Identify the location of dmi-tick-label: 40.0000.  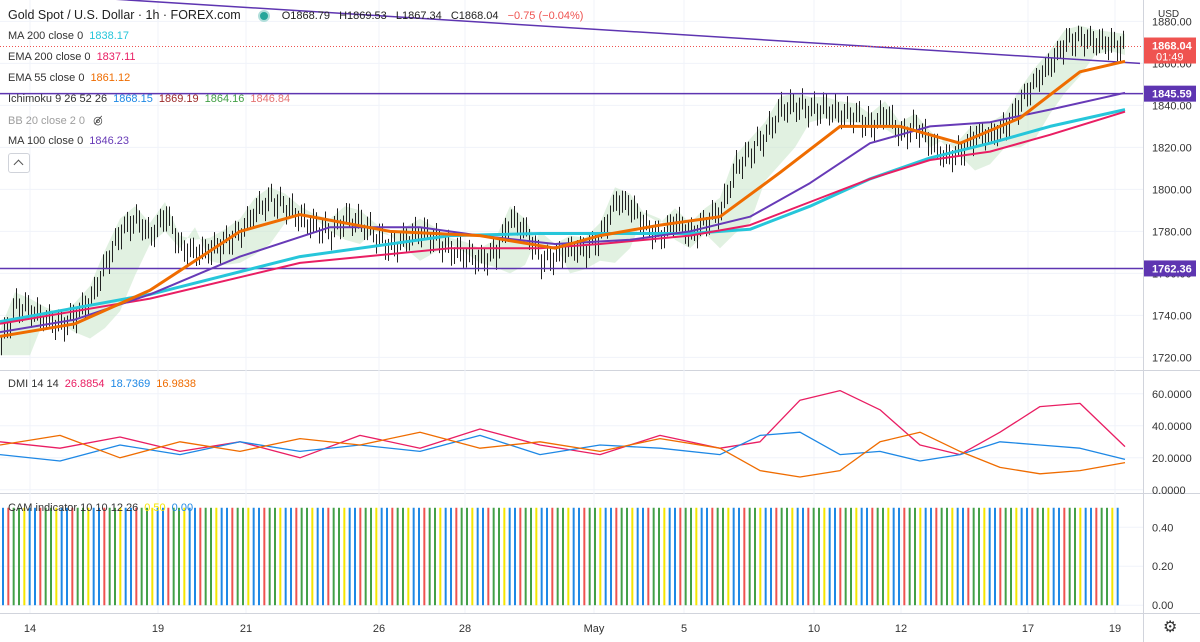
(1172, 427).